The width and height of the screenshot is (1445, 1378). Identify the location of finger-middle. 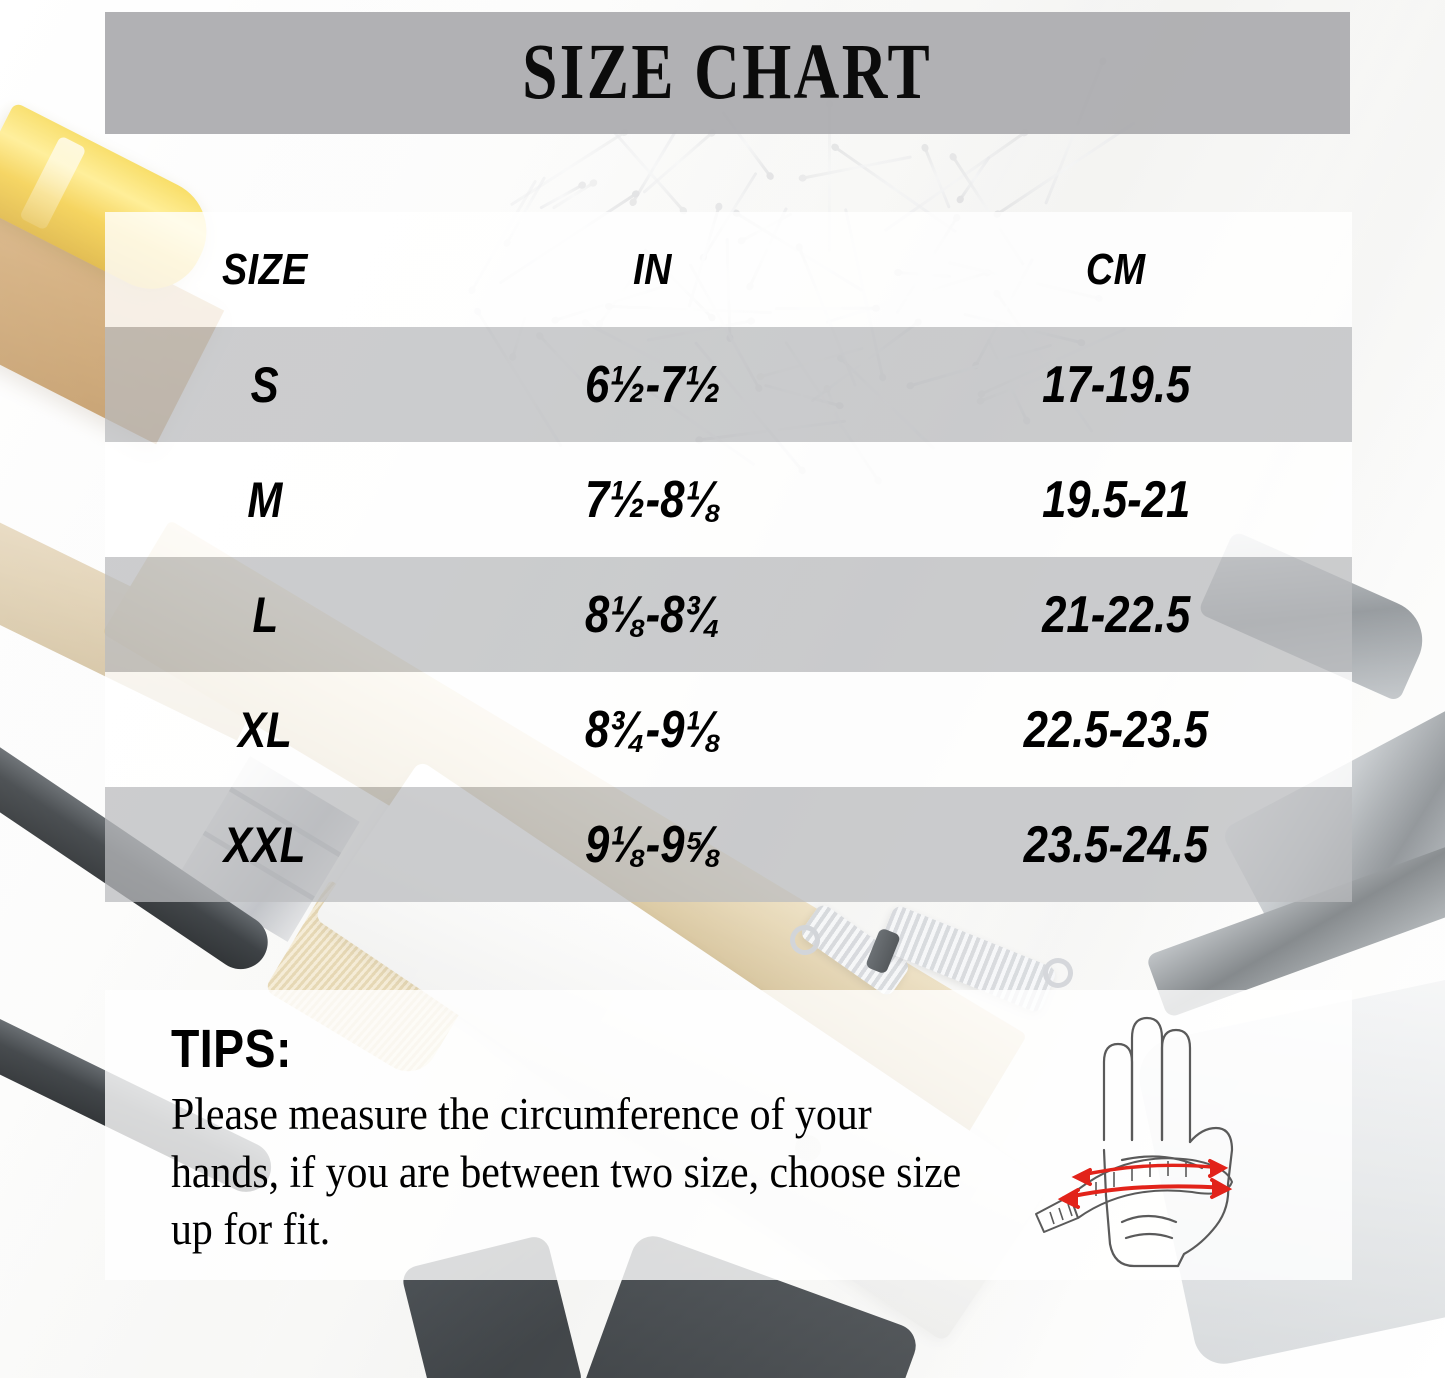
(1147, 1079).